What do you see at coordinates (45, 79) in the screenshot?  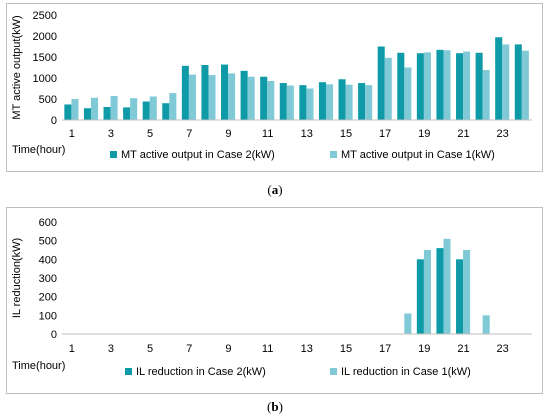 I see `y-tick-label: 1000` at bounding box center [45, 79].